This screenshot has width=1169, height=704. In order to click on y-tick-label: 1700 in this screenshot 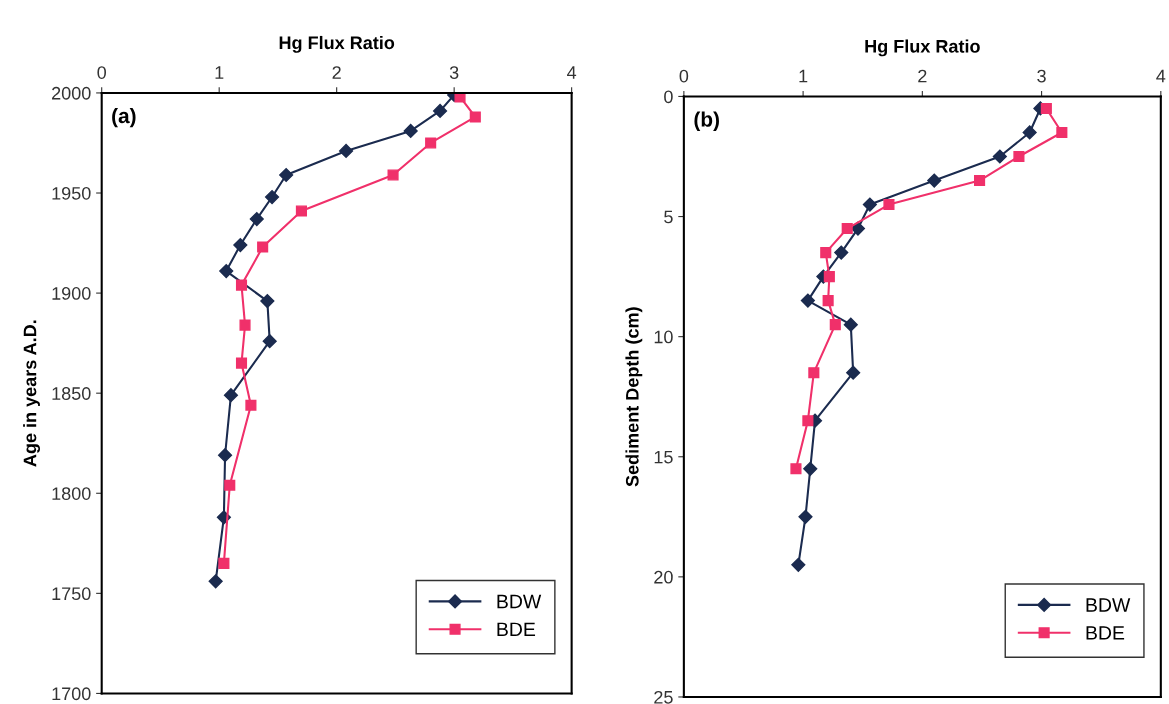, I will do `click(71, 694)`.